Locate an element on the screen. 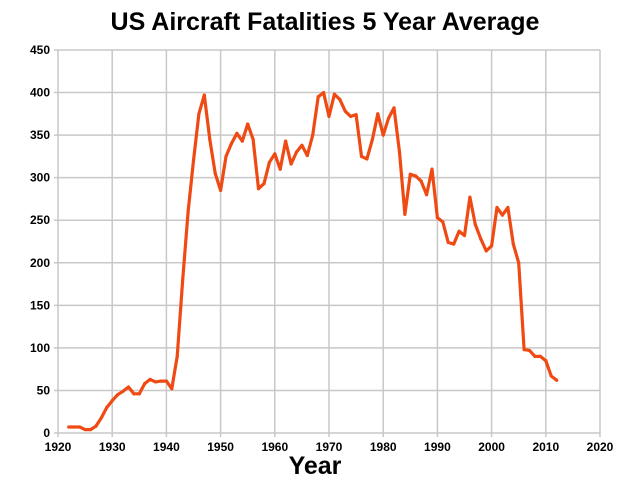 The image size is (640, 481). x-axis-label: Year is located at coordinates (315, 466).